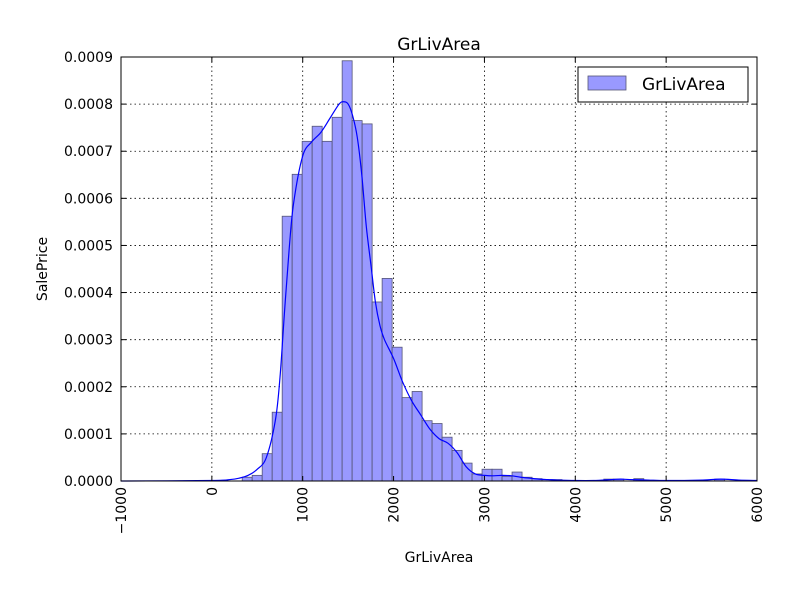 This screenshot has height=600, width=800. I want to click on y-tick-label: 0.0000, so click(88, 482).